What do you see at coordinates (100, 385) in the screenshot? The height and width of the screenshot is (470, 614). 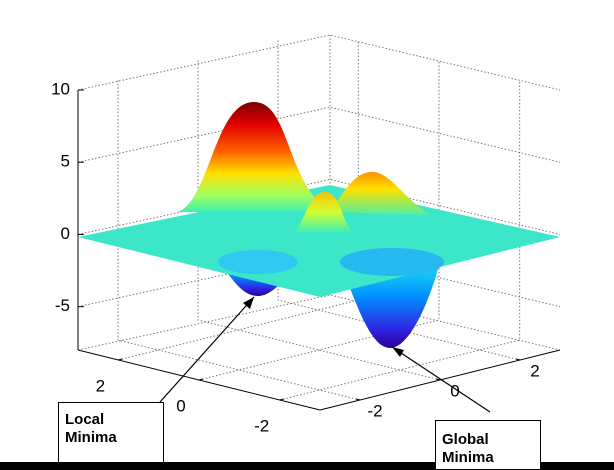 I see `y-tick-label: 2` at bounding box center [100, 385].